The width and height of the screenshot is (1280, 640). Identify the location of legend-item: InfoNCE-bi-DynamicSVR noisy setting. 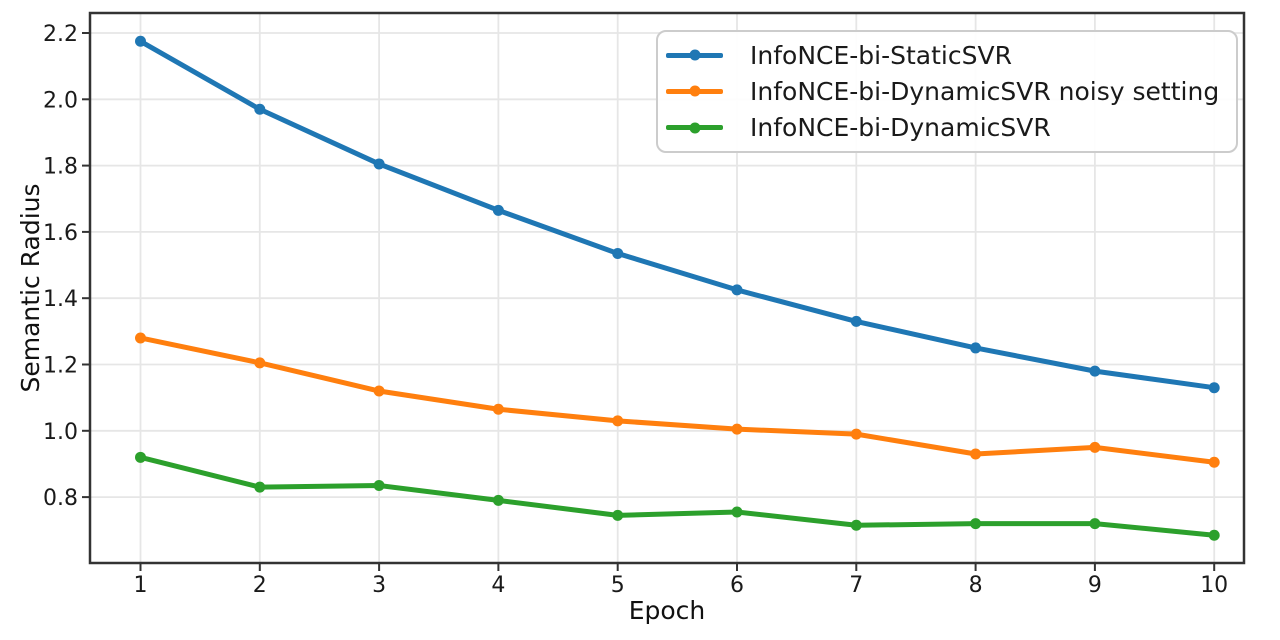
(951, 91).